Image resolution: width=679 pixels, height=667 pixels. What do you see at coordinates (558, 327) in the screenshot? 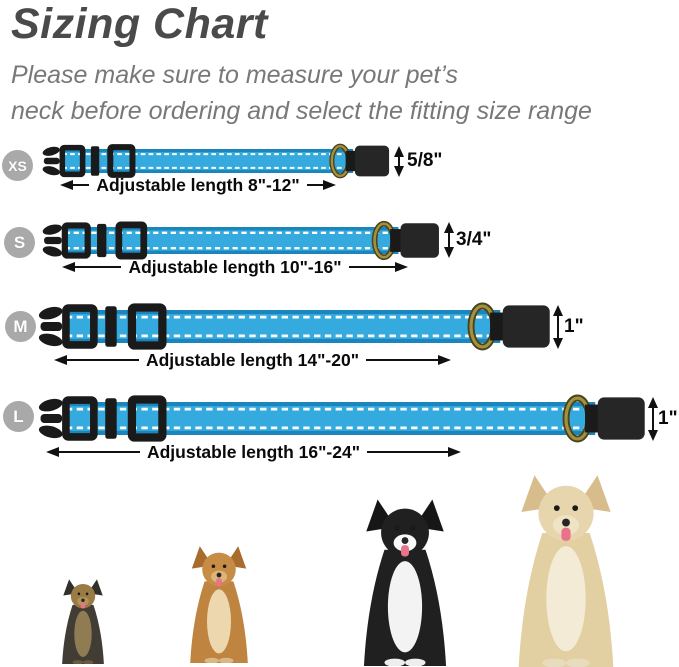
I see `width-arrow-m` at bounding box center [558, 327].